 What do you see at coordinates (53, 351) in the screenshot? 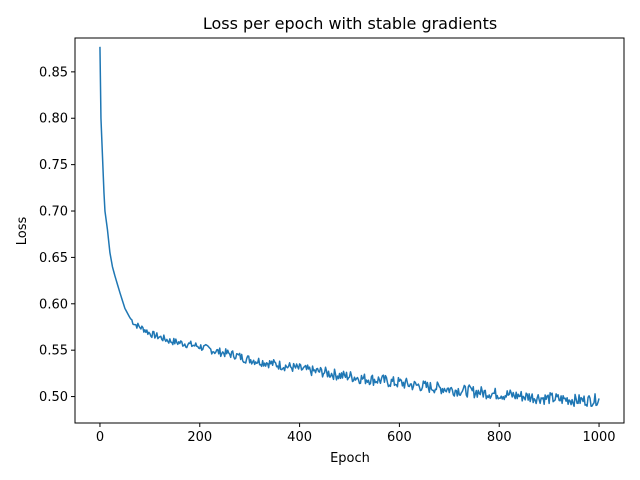
I see `y-tick-label: 0.55` at bounding box center [53, 351].